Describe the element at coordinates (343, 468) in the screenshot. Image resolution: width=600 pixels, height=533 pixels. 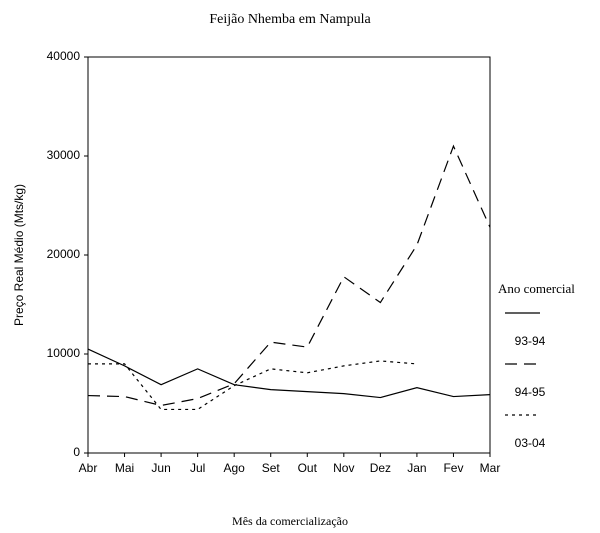
I see `x-tick-label: Nov` at that location.